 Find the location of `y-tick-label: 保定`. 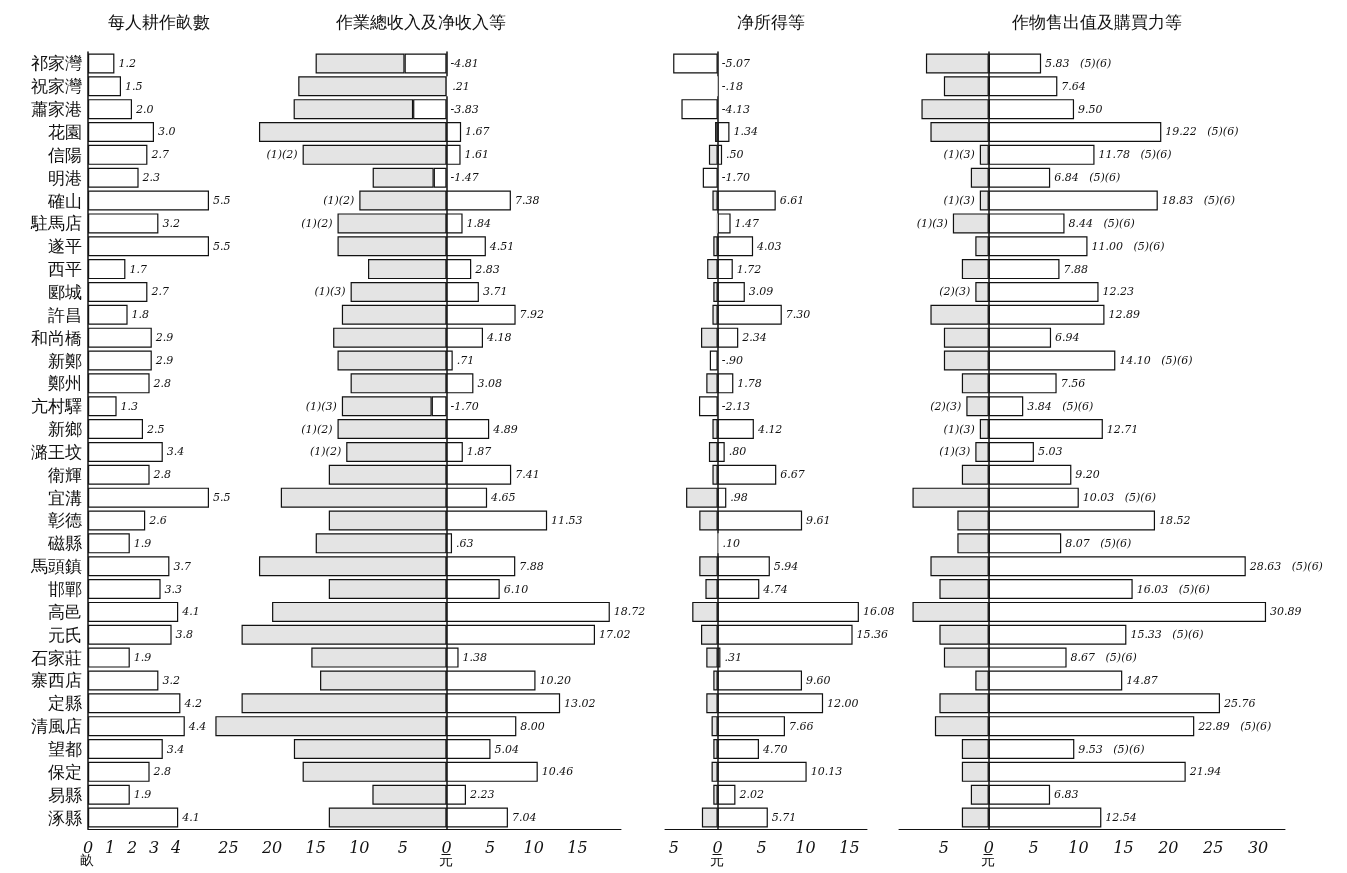

y-tick-label: 保定 is located at coordinates (65, 771).